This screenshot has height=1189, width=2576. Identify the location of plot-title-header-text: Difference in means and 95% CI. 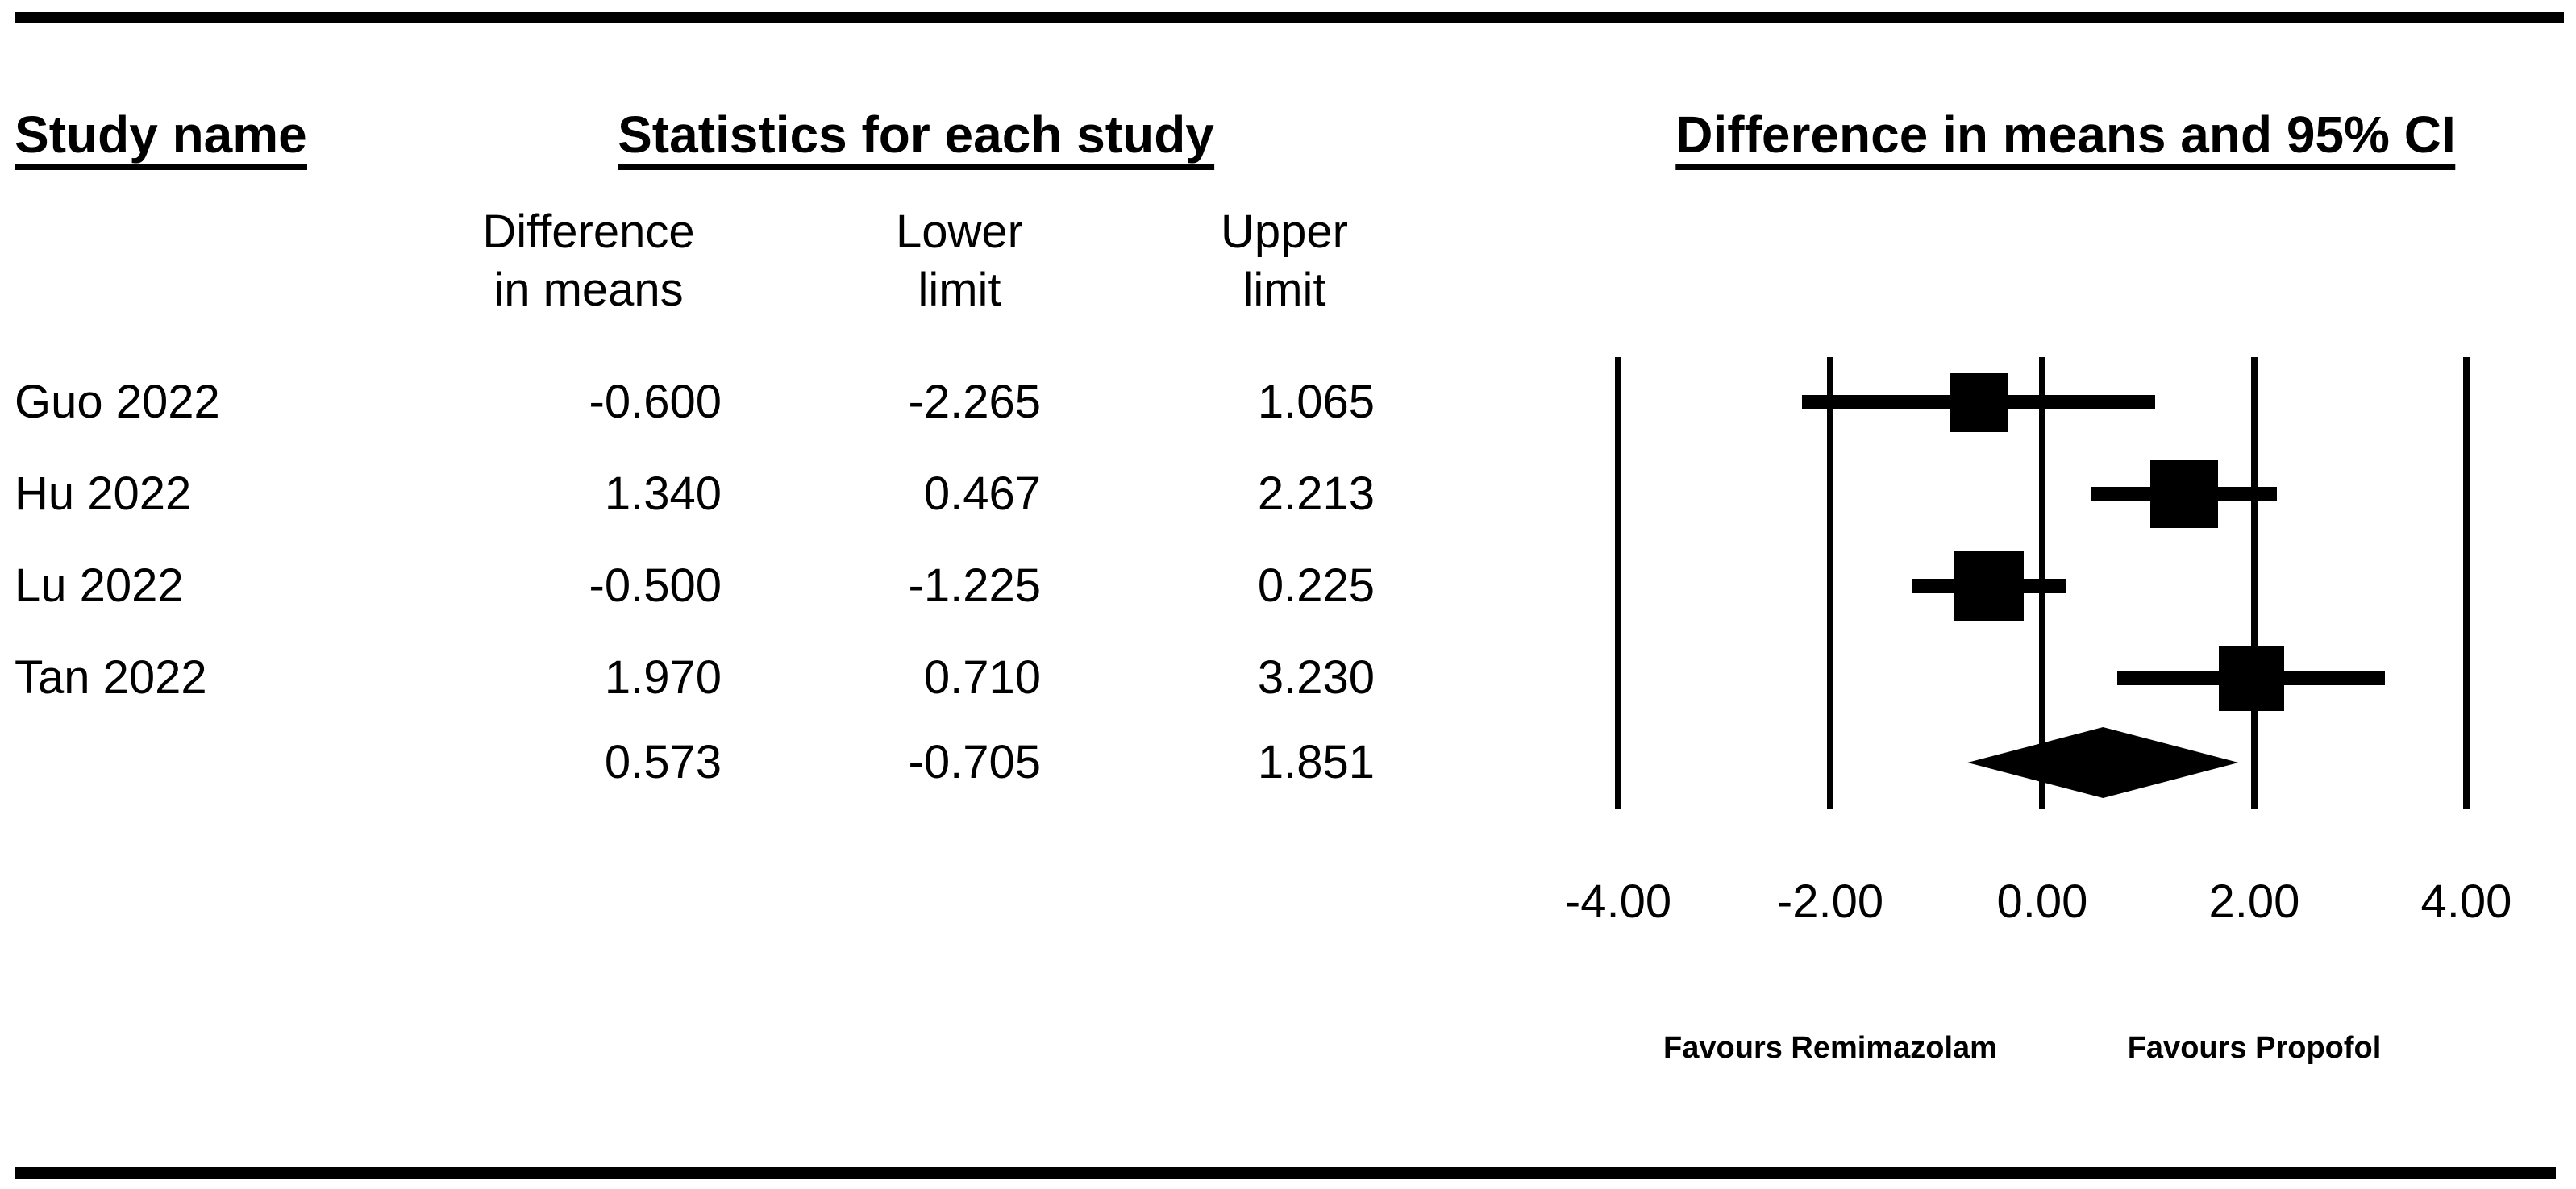
(2066, 139).